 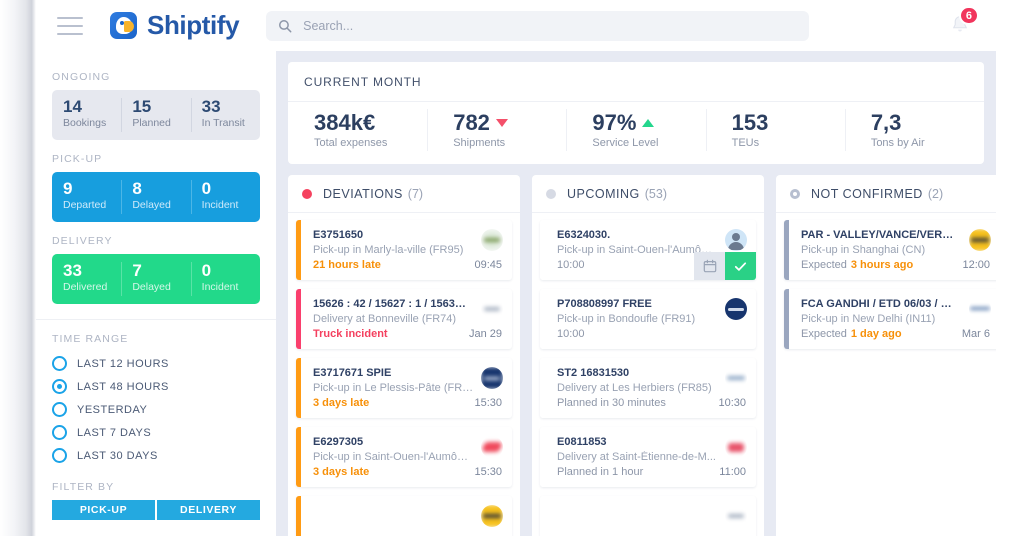 What do you see at coordinates (709, 266) in the screenshot?
I see `calendar-icon` at bounding box center [709, 266].